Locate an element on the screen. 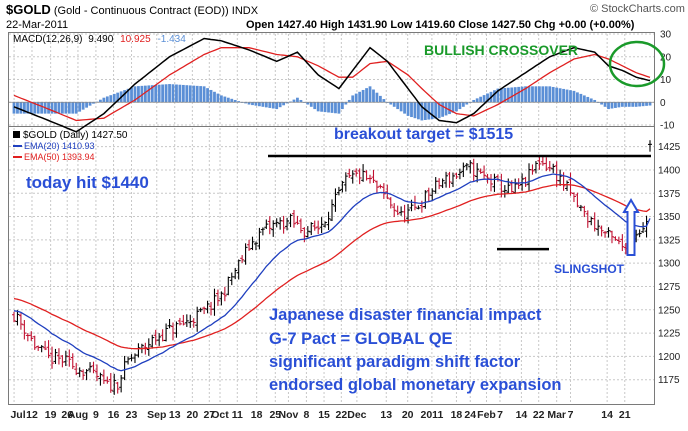  ema20-legend: EMA(20) 1410.93 is located at coordinates (59, 146).